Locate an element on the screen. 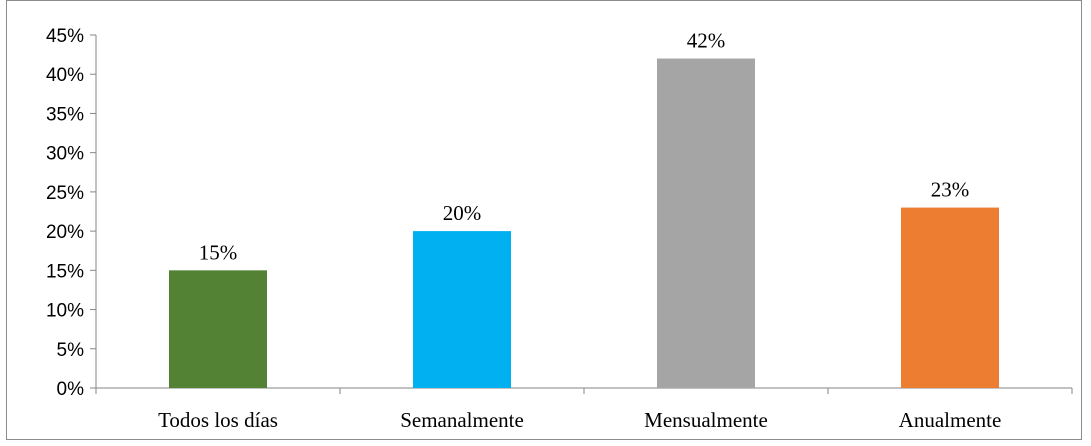 The width and height of the screenshot is (1091, 446). y-tick-label: 0% is located at coordinates (71, 389).